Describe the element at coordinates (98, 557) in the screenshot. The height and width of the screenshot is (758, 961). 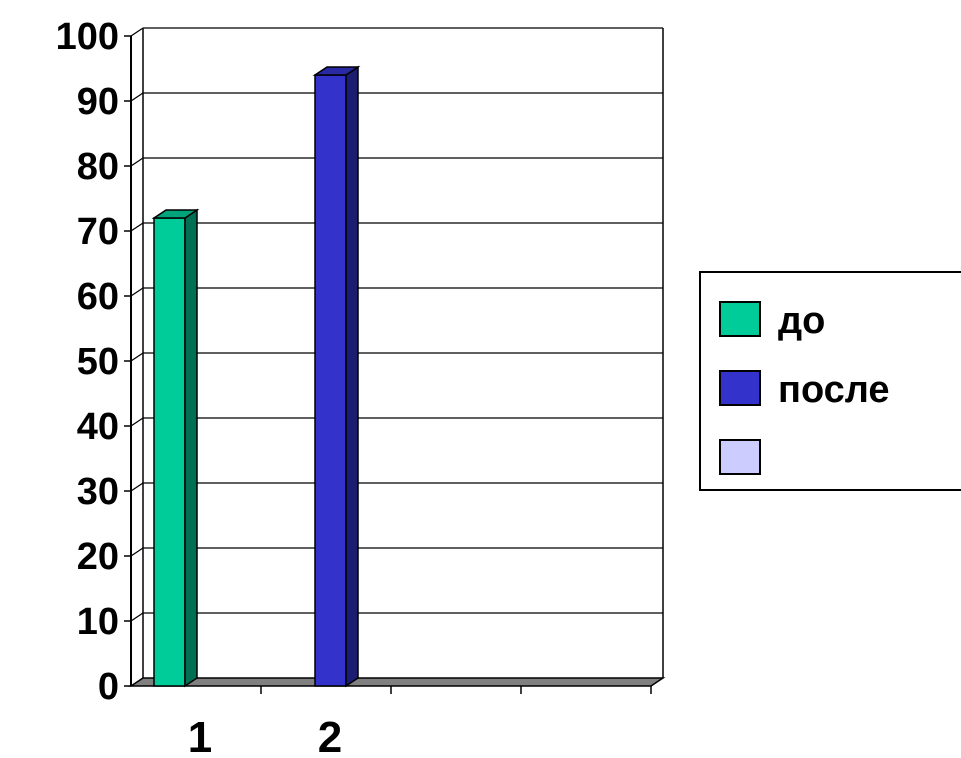
I see `y-tick-label: 20` at that location.